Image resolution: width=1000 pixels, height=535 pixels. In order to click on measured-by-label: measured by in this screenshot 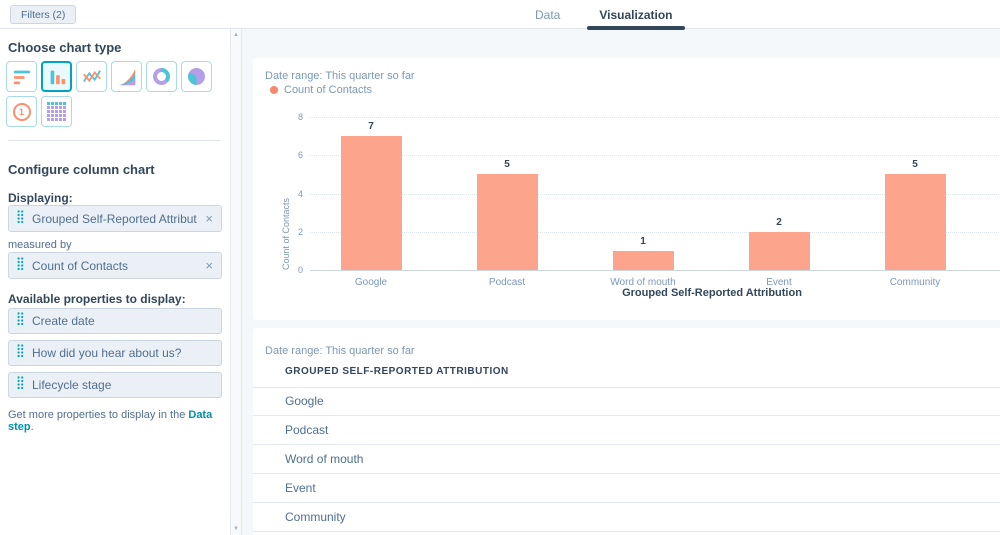, I will do `click(40, 245)`.